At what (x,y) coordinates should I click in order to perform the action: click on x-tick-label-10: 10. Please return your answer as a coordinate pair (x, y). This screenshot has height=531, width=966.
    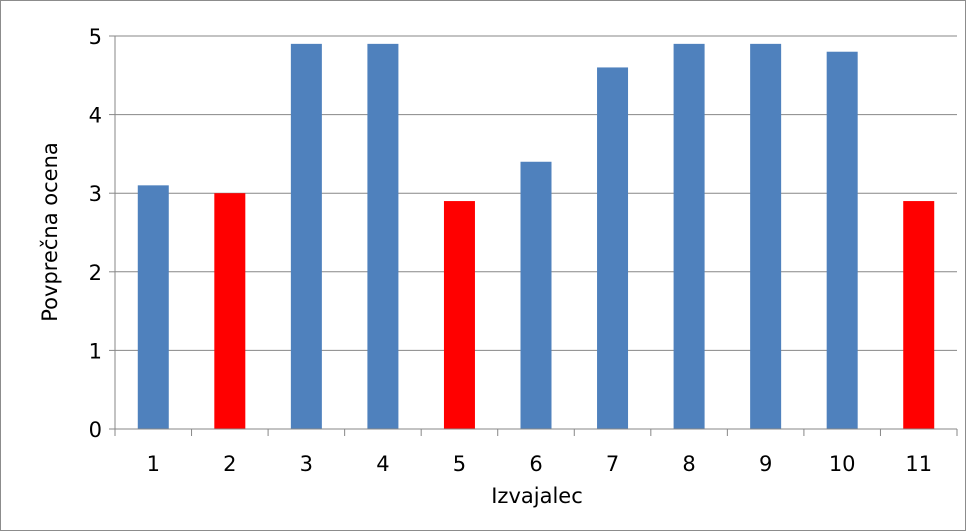
    Looking at the image, I should click on (842, 464).